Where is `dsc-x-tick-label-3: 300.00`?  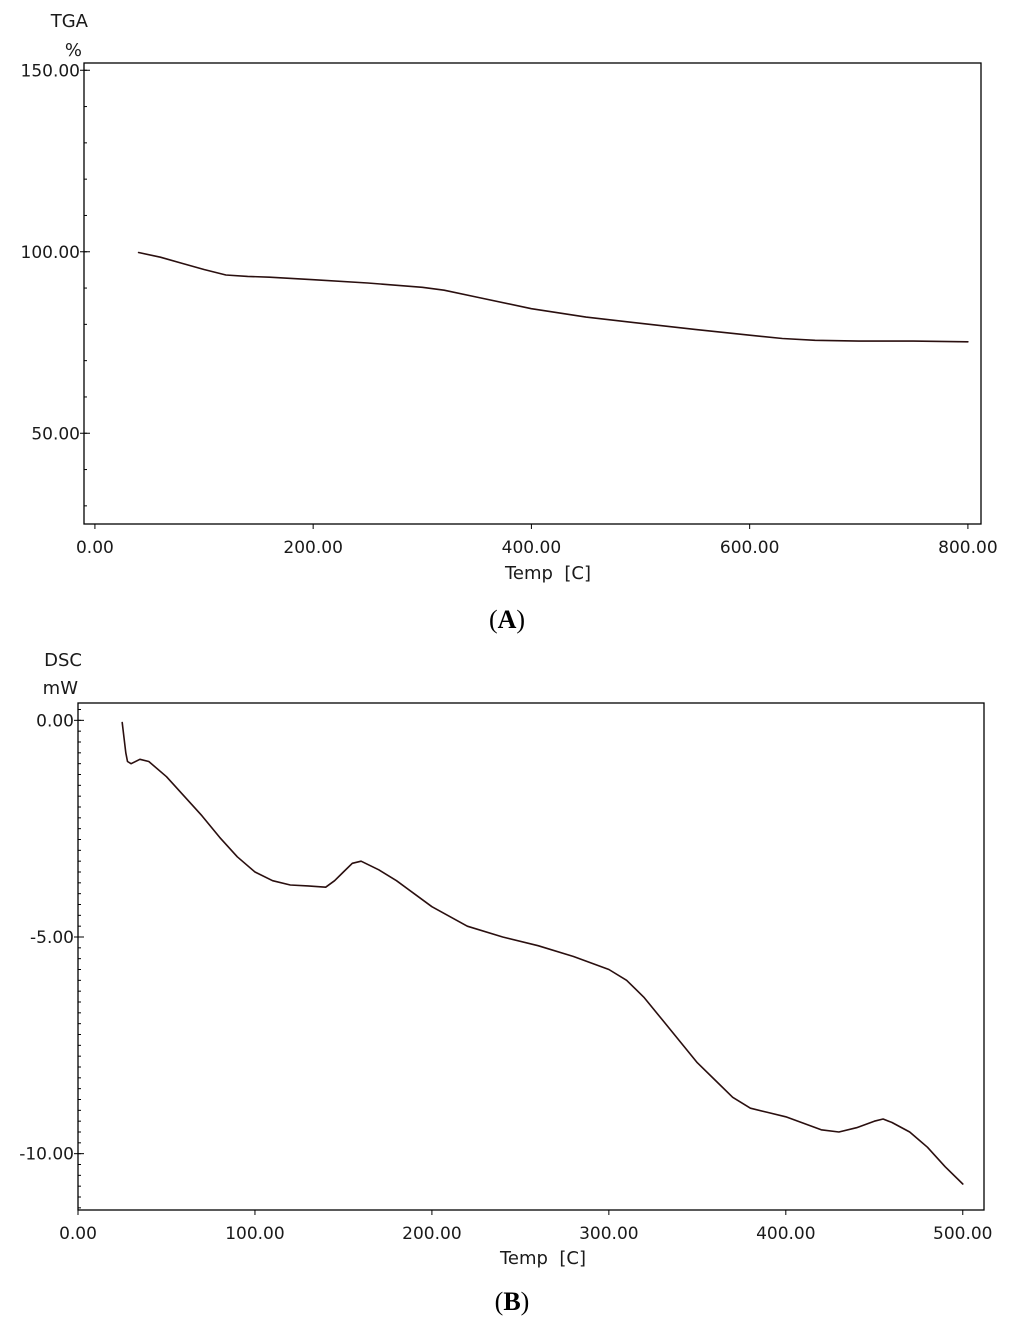 dsc-x-tick-label-3: 300.00 is located at coordinates (608, 1234).